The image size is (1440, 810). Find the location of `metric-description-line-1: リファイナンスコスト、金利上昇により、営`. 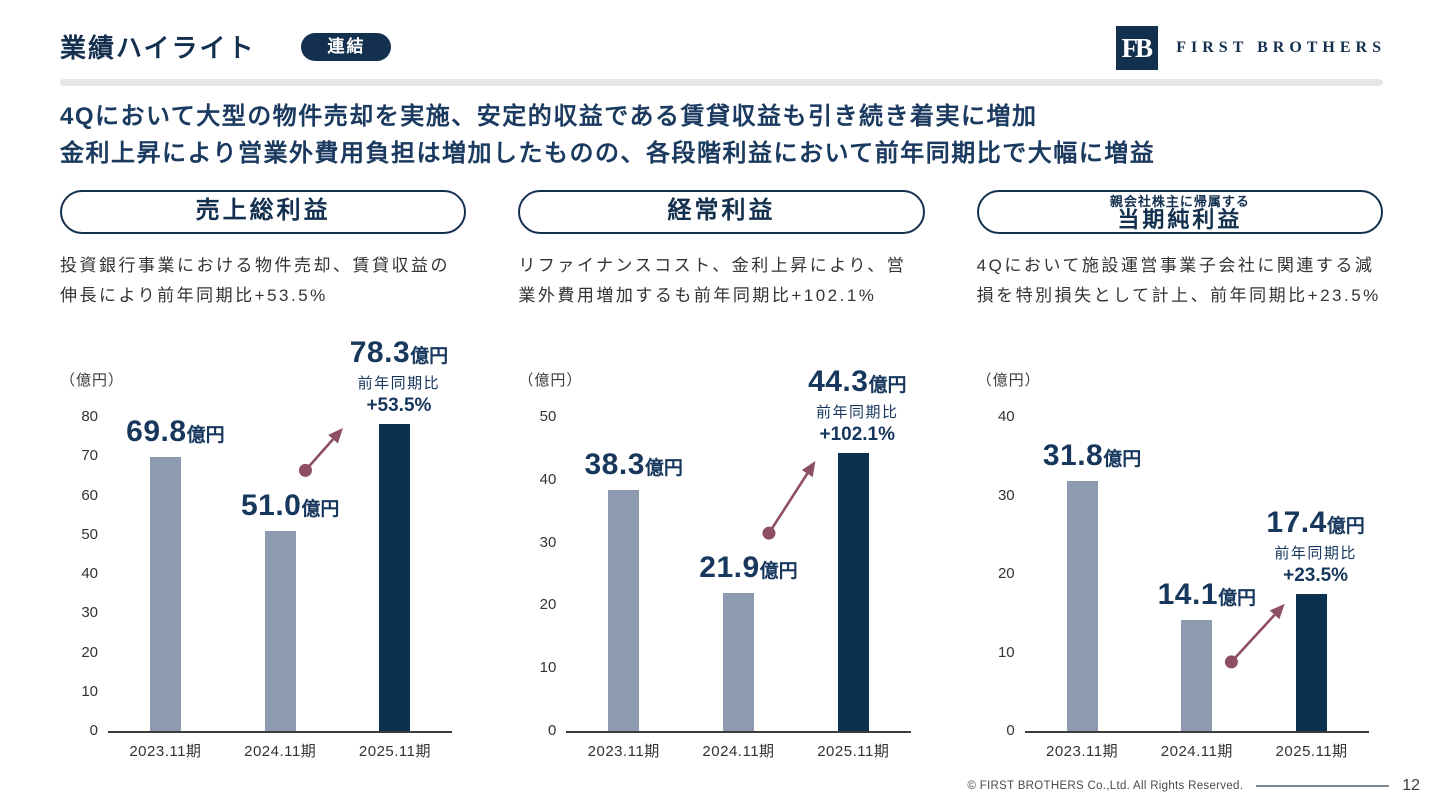

metric-description-line-1: リファイナンスコスト、金利上昇により、営 is located at coordinates (712, 265).